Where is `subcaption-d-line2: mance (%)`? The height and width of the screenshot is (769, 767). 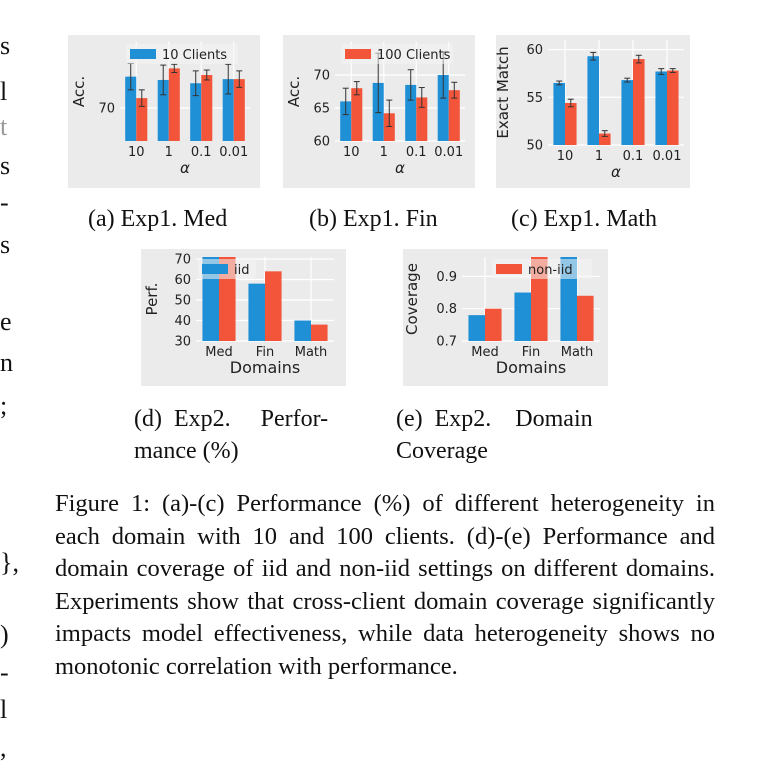
subcaption-d-line2: mance (%) is located at coordinates (186, 451).